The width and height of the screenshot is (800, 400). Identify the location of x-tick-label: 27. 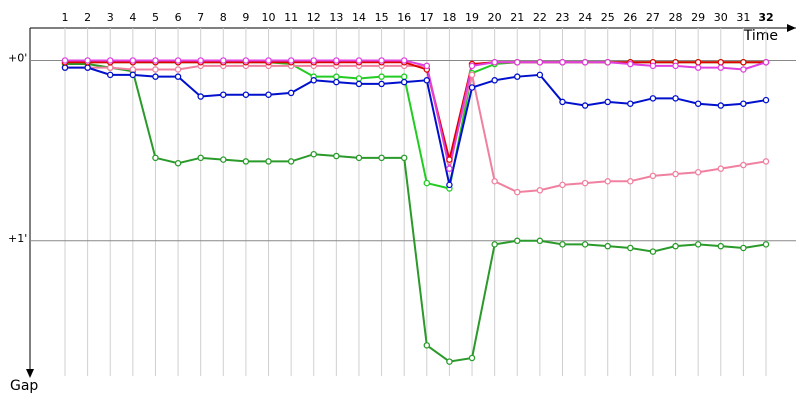
(653, 17).